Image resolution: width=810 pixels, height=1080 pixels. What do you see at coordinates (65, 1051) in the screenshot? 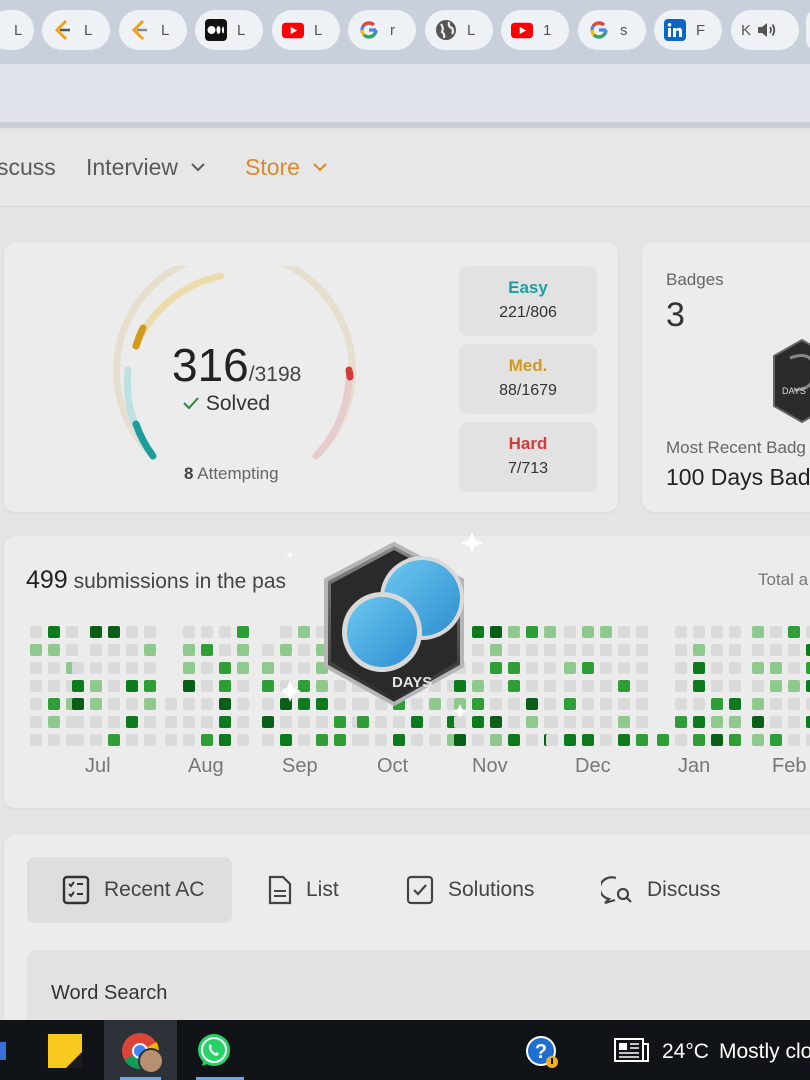
I see `sticky-notes-icon` at bounding box center [65, 1051].